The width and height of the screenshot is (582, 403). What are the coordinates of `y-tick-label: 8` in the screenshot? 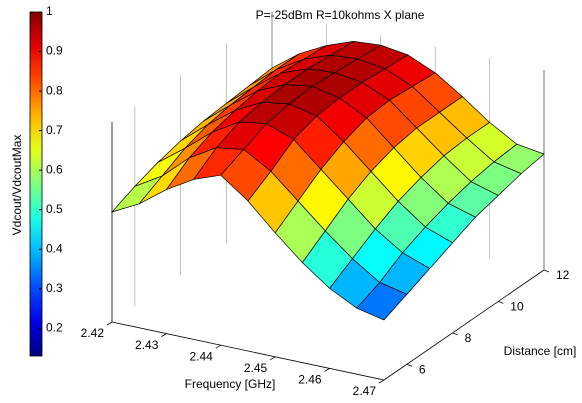 It's located at (468, 338).